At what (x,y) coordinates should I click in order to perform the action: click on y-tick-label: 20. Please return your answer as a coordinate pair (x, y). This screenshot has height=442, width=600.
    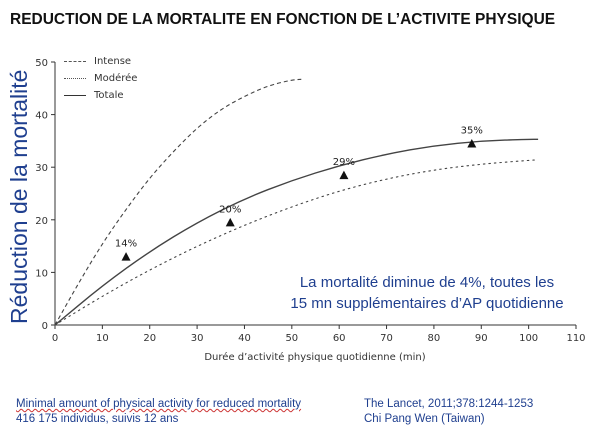
    Looking at the image, I should click on (41, 221).